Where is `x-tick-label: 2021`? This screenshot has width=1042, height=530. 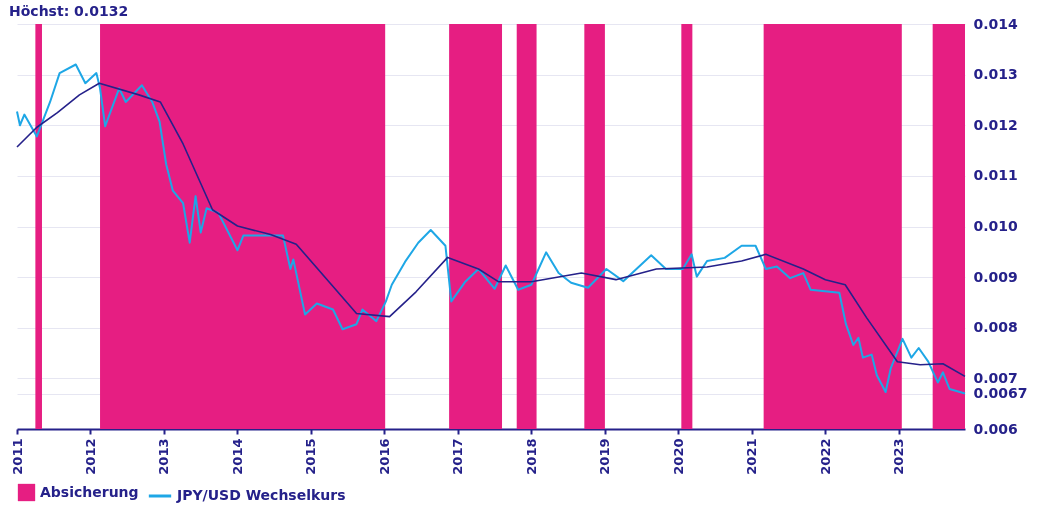
x-tick-label: 2021 is located at coordinates (752, 456).